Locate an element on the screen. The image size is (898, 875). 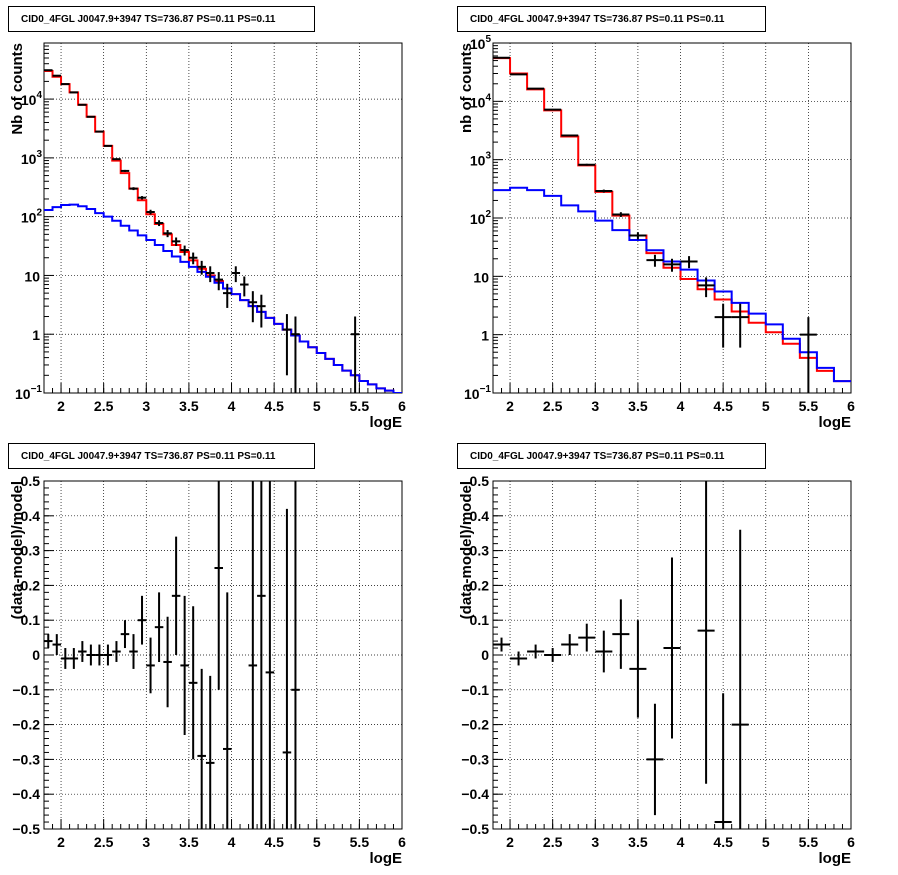
y-tick-label: −0.3 is located at coordinates (26, 759).